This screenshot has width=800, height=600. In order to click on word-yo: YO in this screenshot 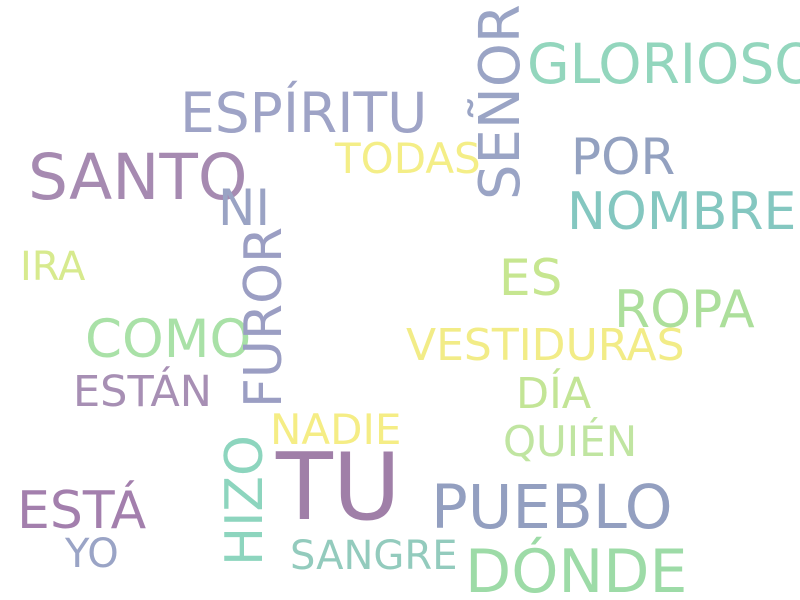, I will do `click(92, 554)`.